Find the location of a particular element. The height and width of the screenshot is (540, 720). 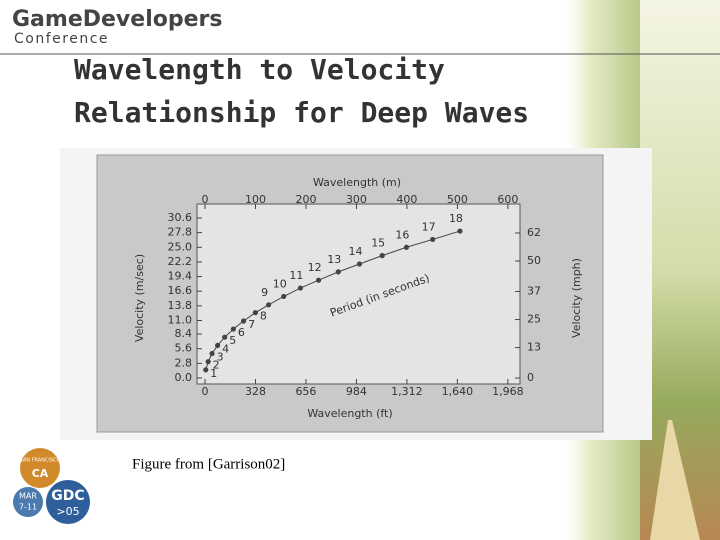

point-label: 8 is located at coordinates (263, 316).